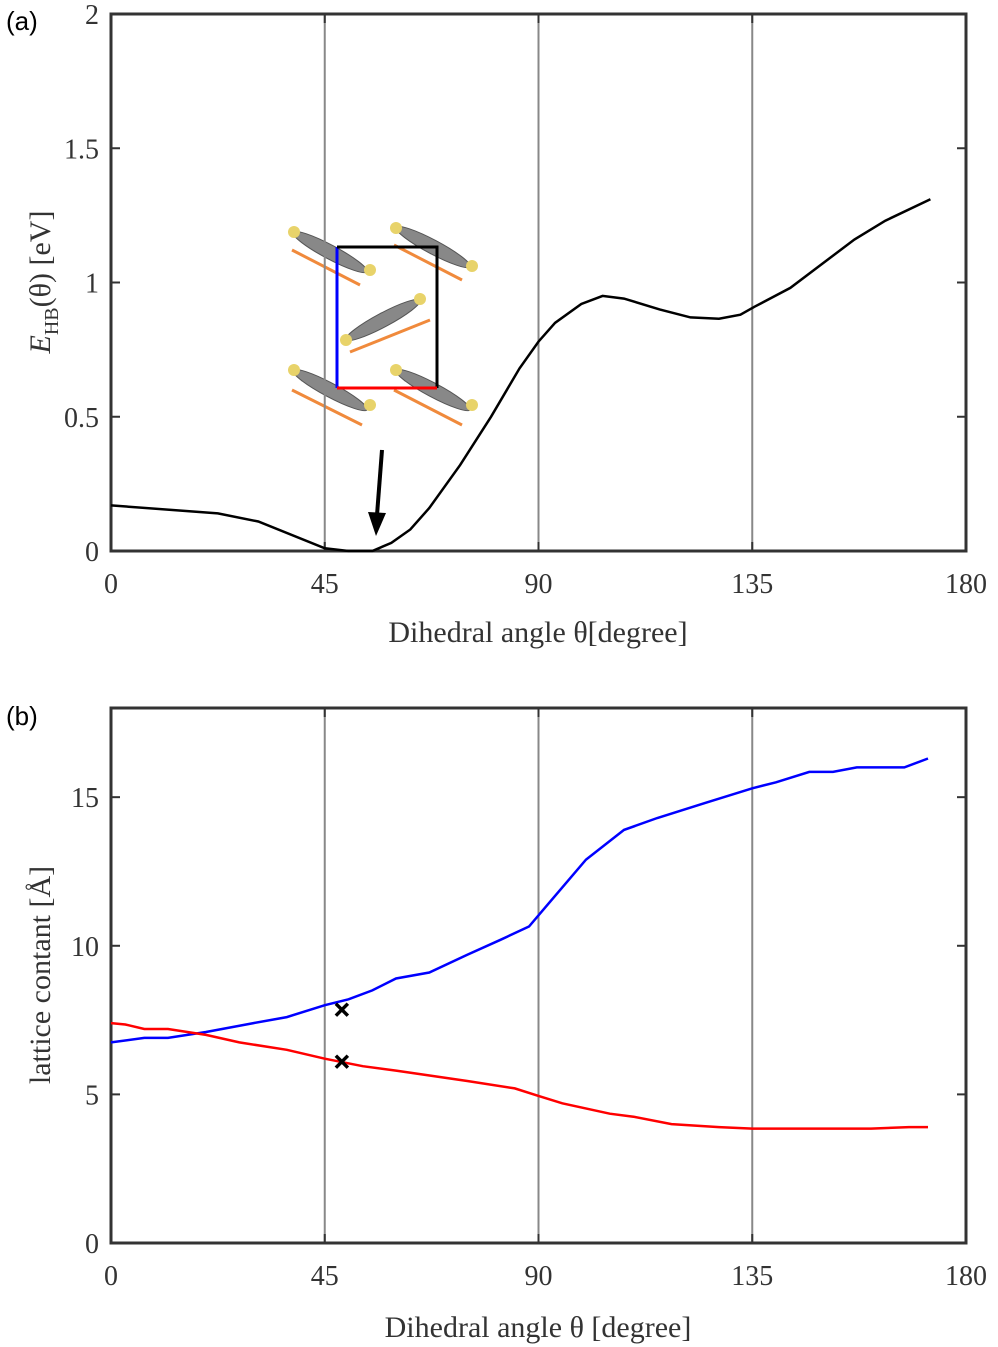 The image size is (998, 1347). What do you see at coordinates (40, 344) in the screenshot?
I see `y-label-symbol: E` at bounding box center [40, 344].